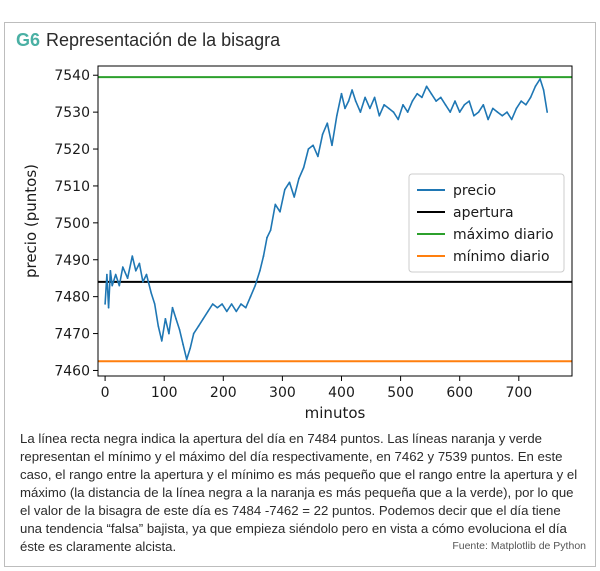 This screenshot has height=571, width=600. Describe the element at coordinates (459, 393) in the screenshot. I see `x-tick-label: 600` at that location.